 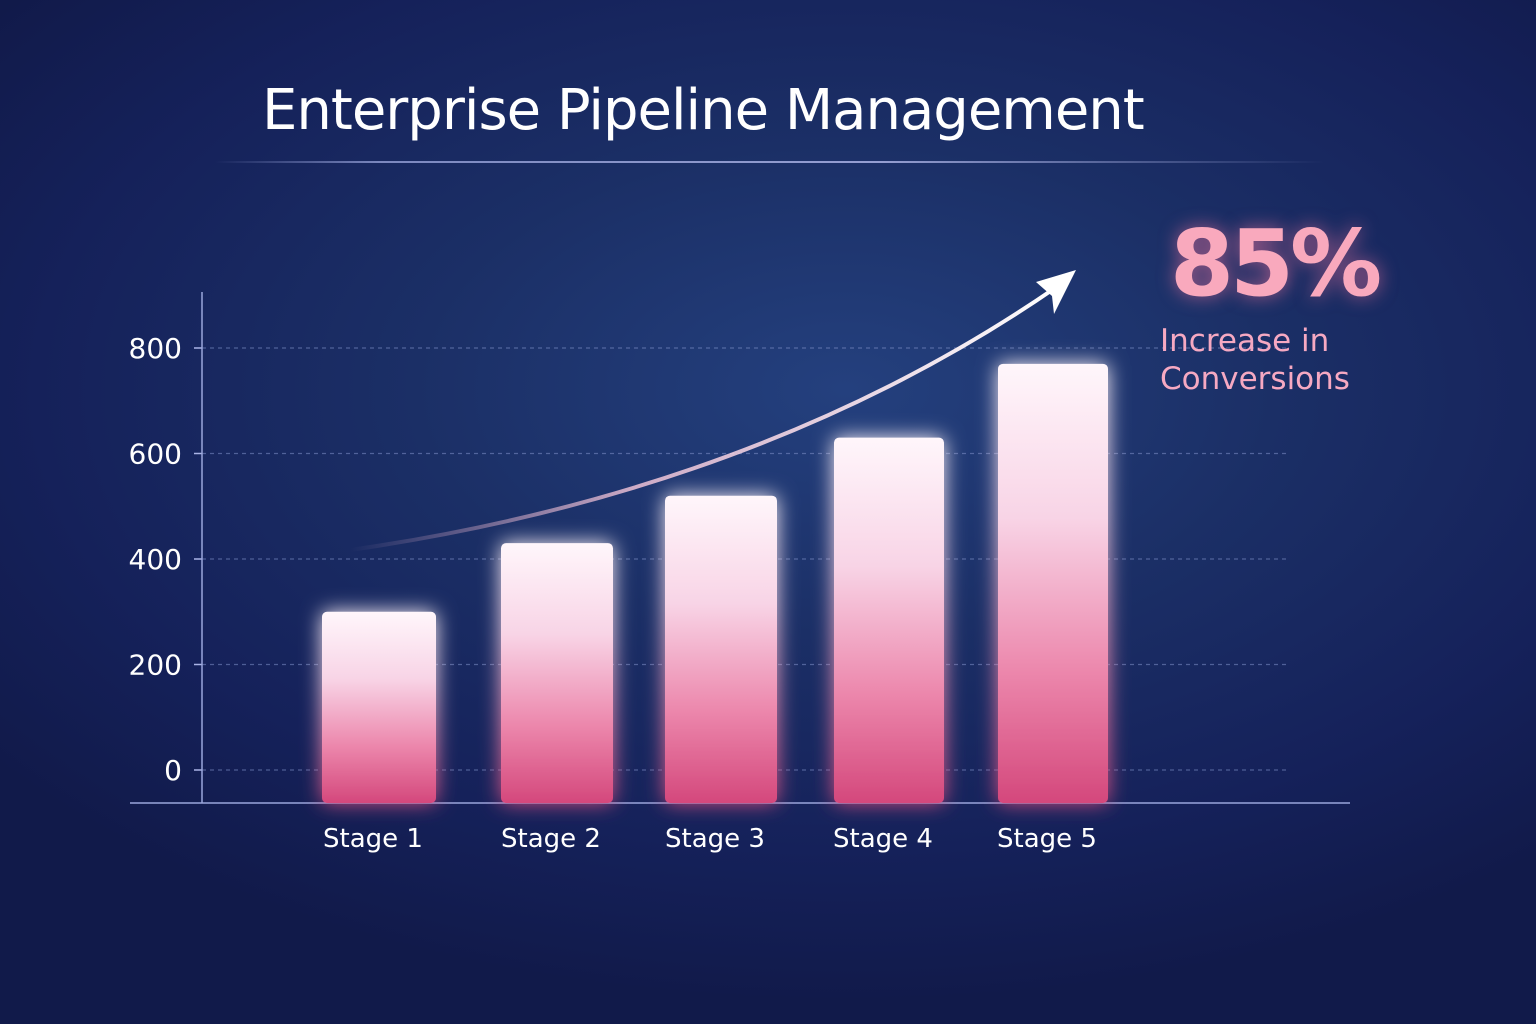 I want to click on x-tick-label: Stage 3, so click(x=715, y=839).